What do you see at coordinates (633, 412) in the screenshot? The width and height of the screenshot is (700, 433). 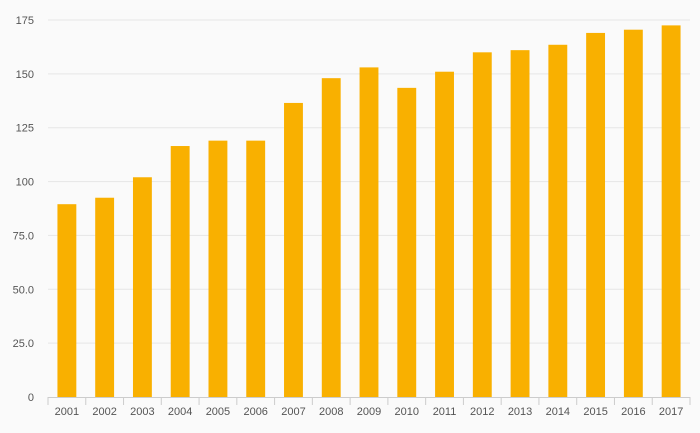 I see `x-tick-label: 2016` at bounding box center [633, 412].